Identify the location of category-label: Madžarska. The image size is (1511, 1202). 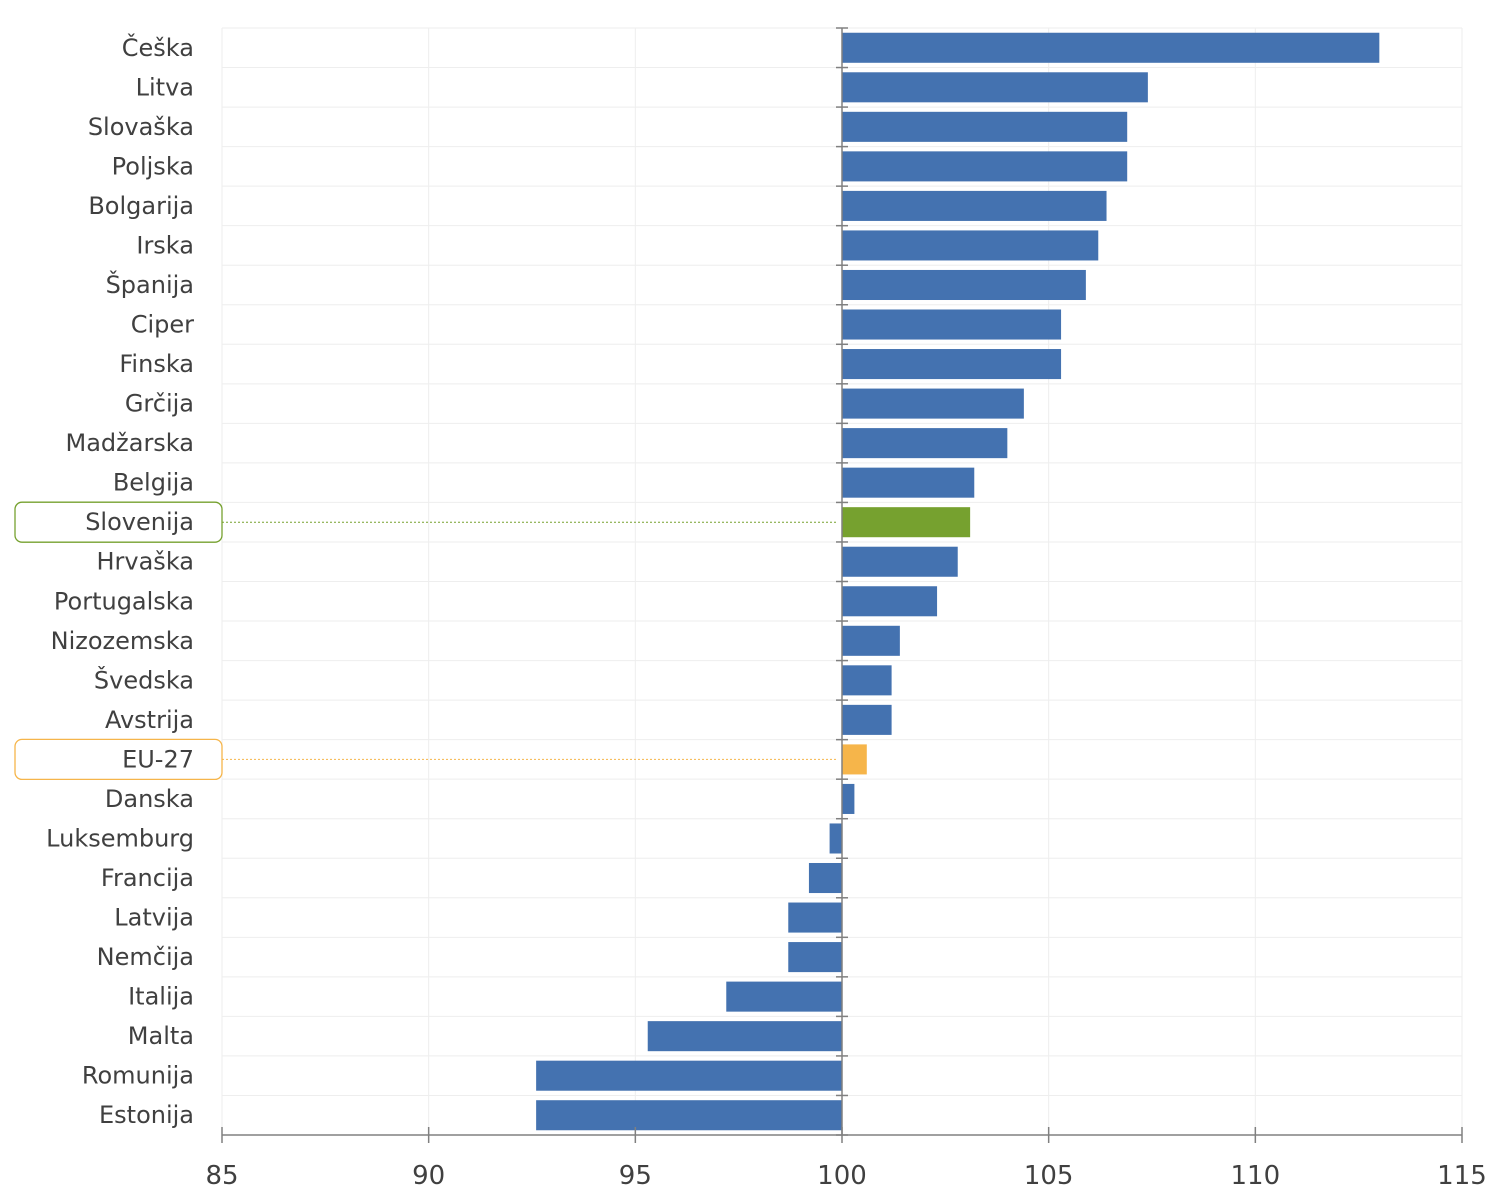
(129, 443).